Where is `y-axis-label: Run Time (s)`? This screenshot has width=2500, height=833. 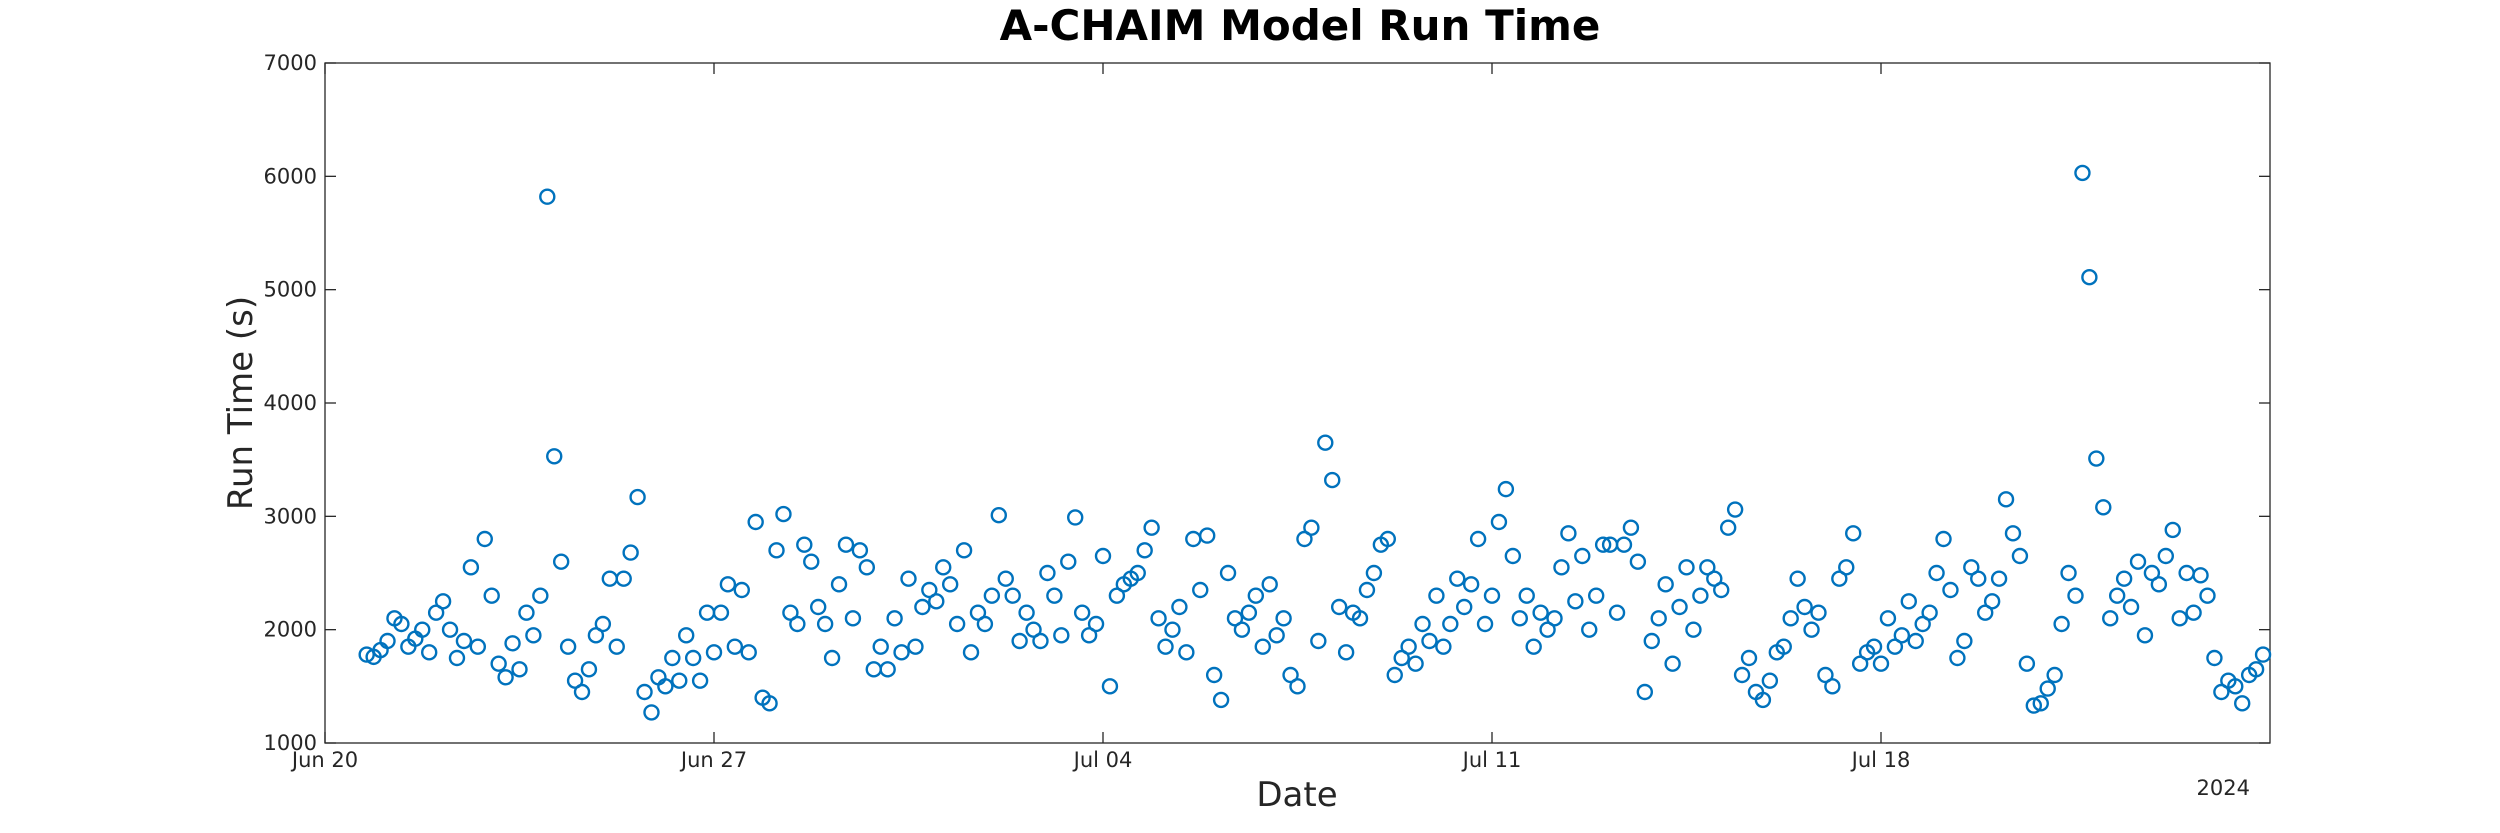 y-axis-label: Run Time (s) is located at coordinates (241, 403).